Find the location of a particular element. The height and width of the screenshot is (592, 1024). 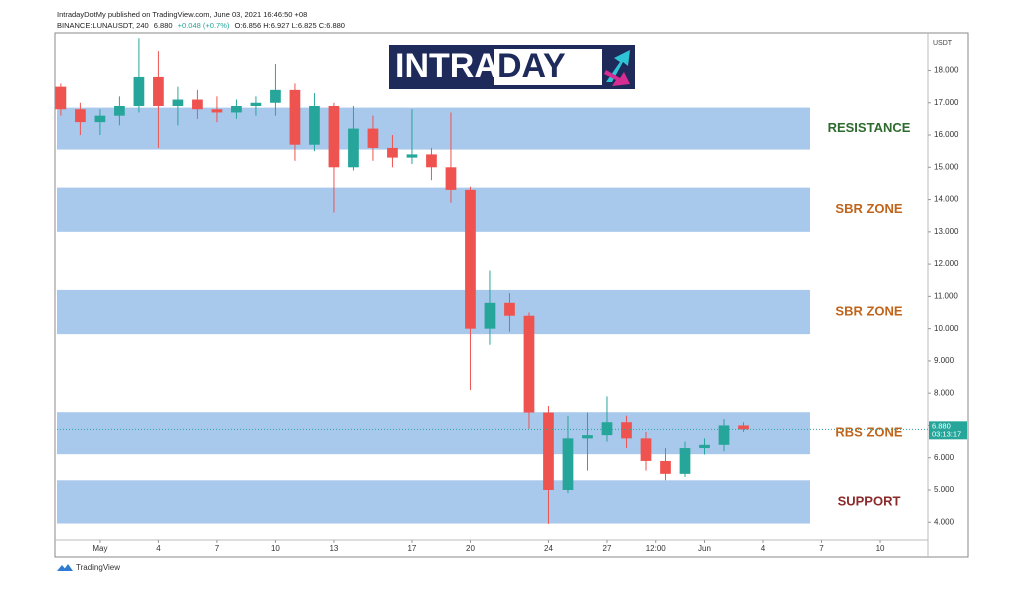

logo-box is located at coordinates (548, 67).